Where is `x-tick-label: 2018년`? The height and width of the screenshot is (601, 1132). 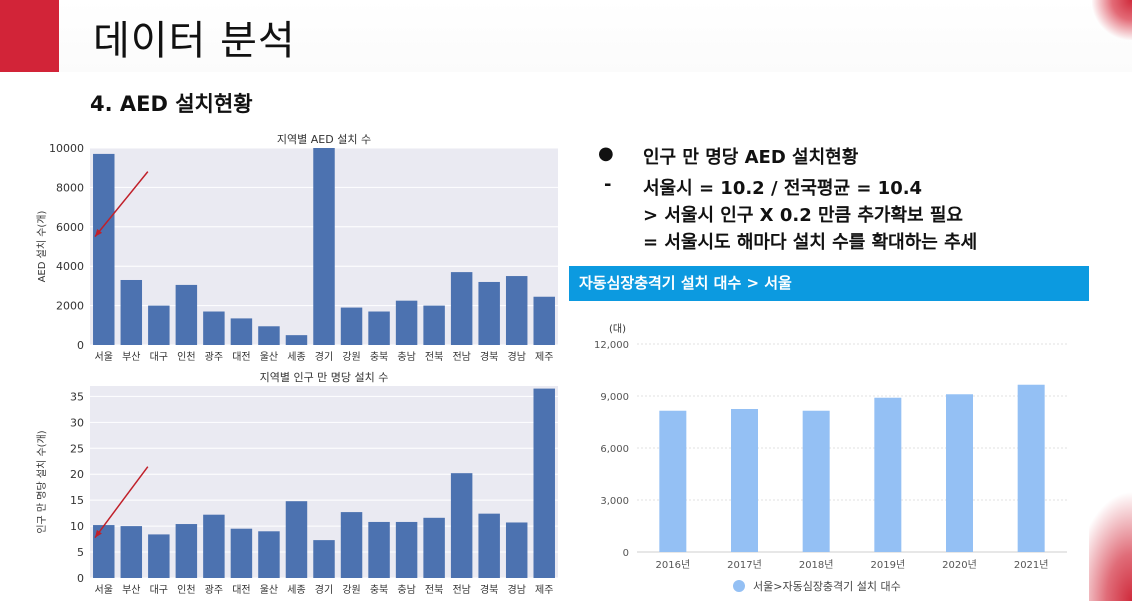
x-tick-label: 2018년 is located at coordinates (816, 565).